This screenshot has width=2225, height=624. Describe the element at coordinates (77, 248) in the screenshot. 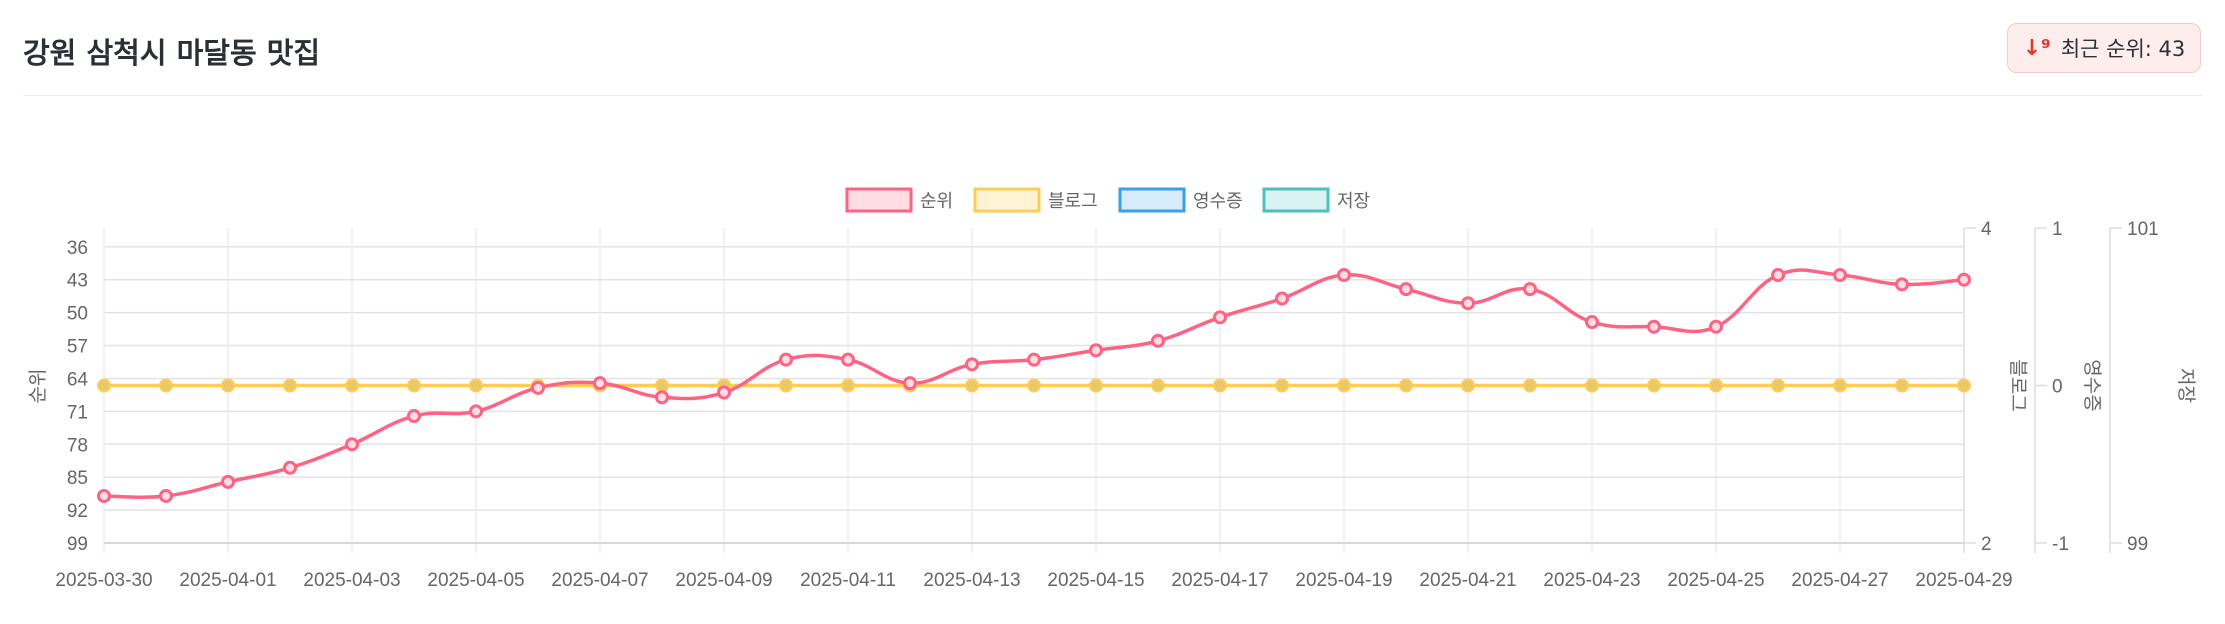

I see `rank-tick-label: 36` at that location.